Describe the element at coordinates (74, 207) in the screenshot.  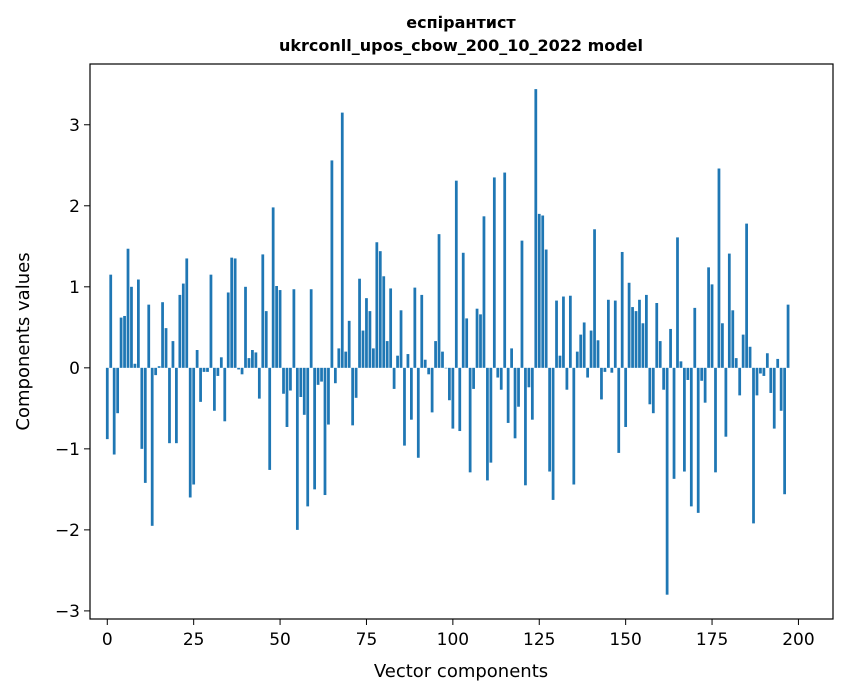
I see `y-tick-label: 2` at that location.